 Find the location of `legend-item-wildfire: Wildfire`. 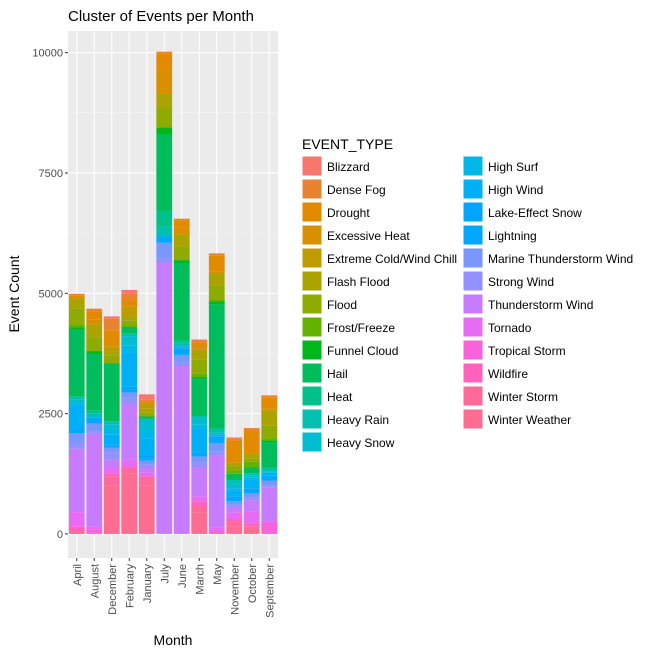

legend-item-wildfire: Wildfire is located at coordinates (495, 373).